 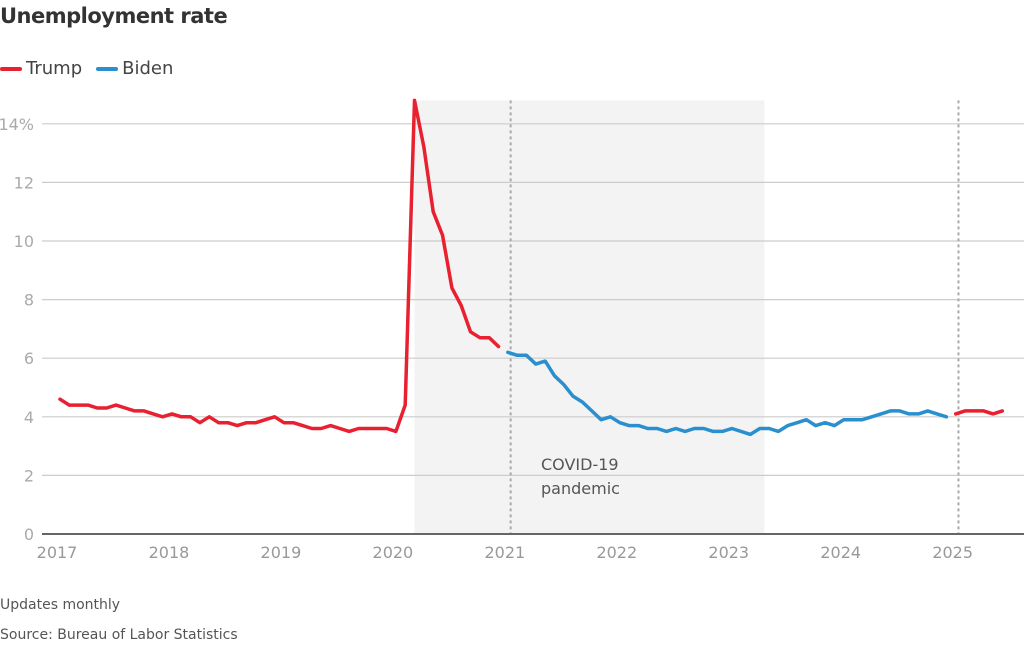 What do you see at coordinates (29, 475) in the screenshot?
I see `y-tick-label: 2` at bounding box center [29, 475].